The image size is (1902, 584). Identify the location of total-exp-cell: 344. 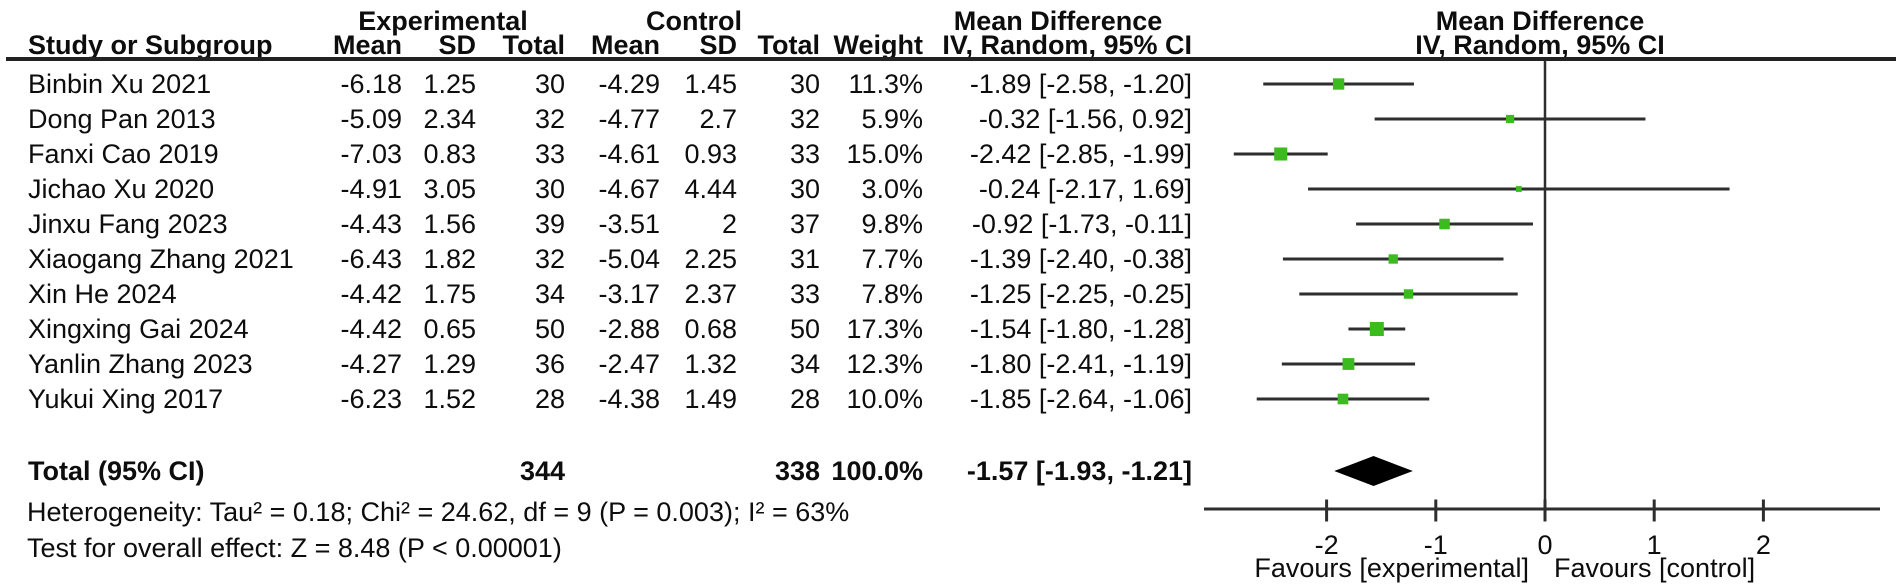
(542, 470).